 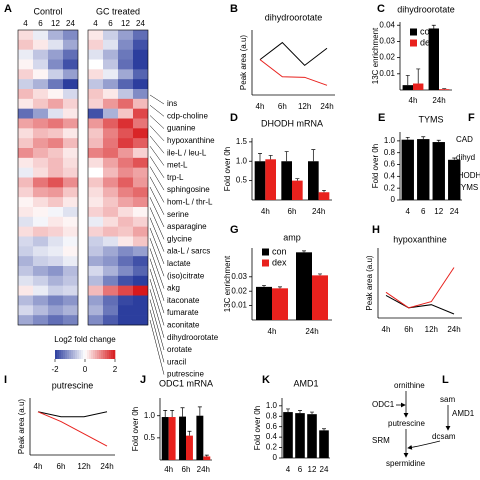 What do you see at coordinates (305, 383) in the screenshot?
I see `chart-title: AMD1` at bounding box center [305, 383].